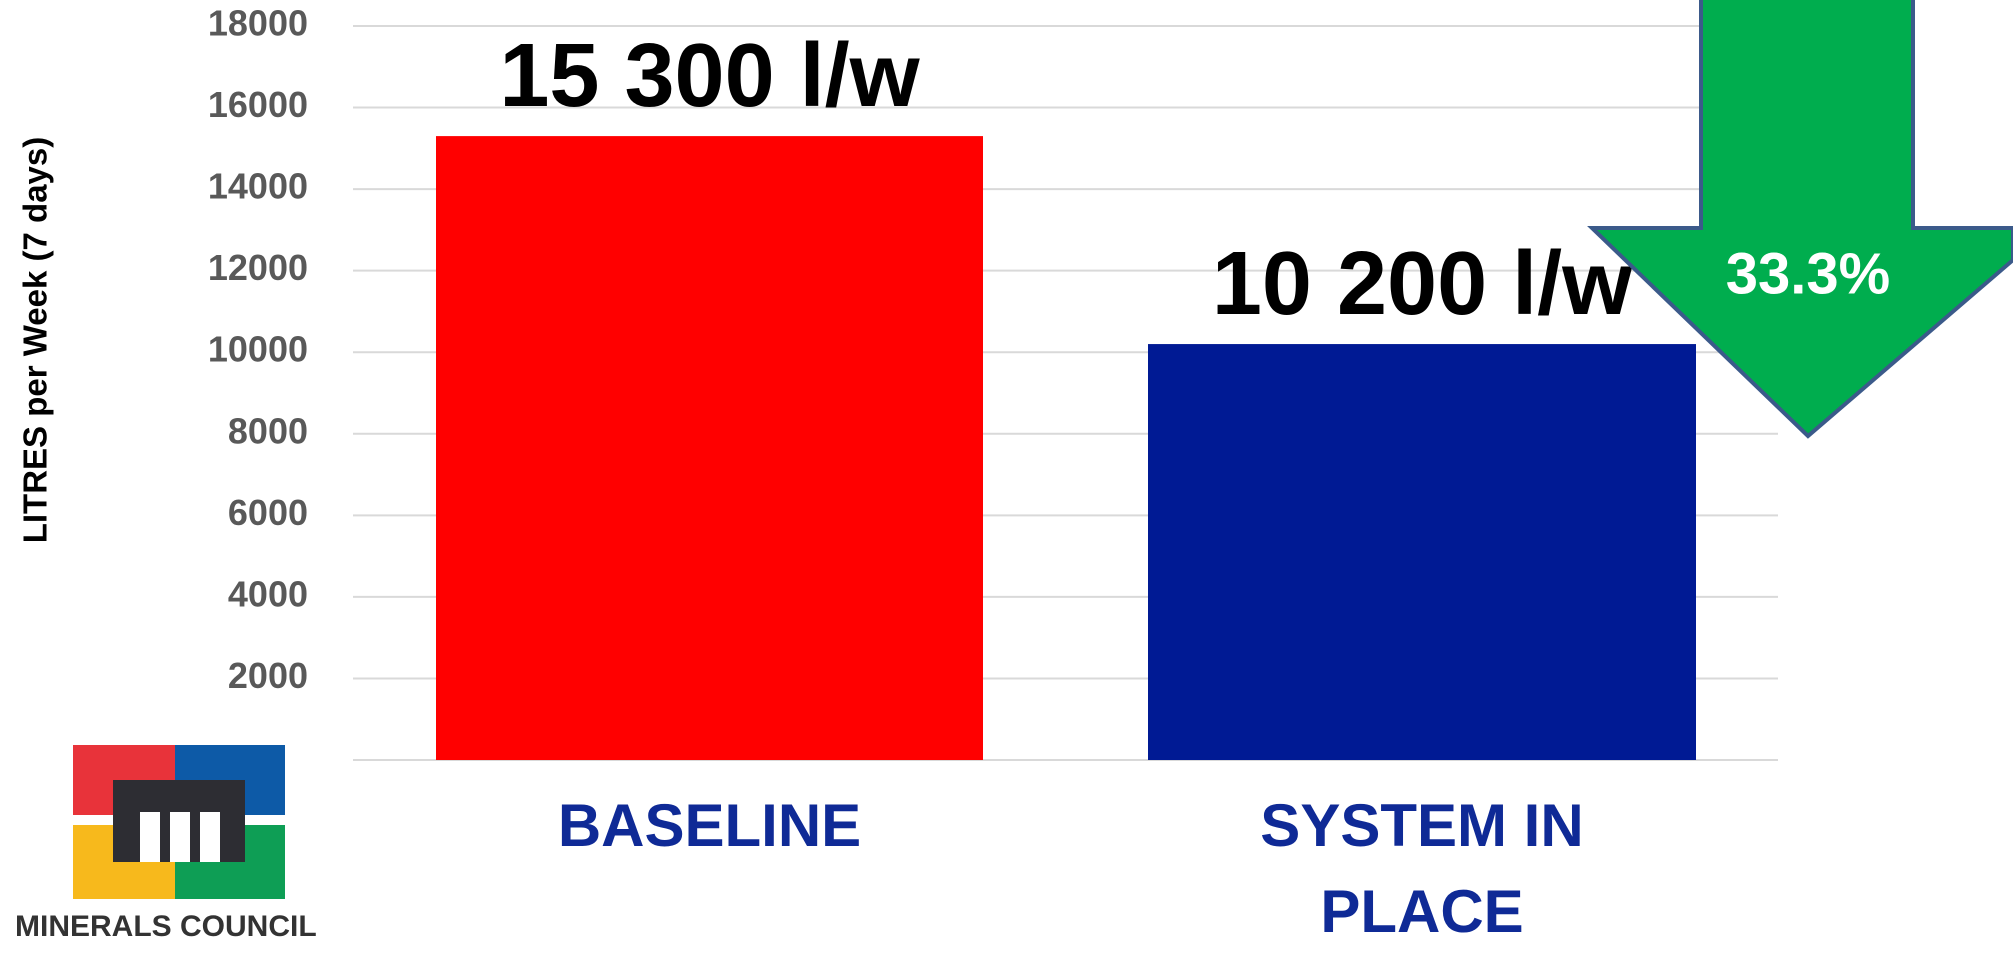 This screenshot has height=955, width=2013. Describe the element at coordinates (268, 675) in the screenshot. I see `y-tick-label: 2000` at that location.